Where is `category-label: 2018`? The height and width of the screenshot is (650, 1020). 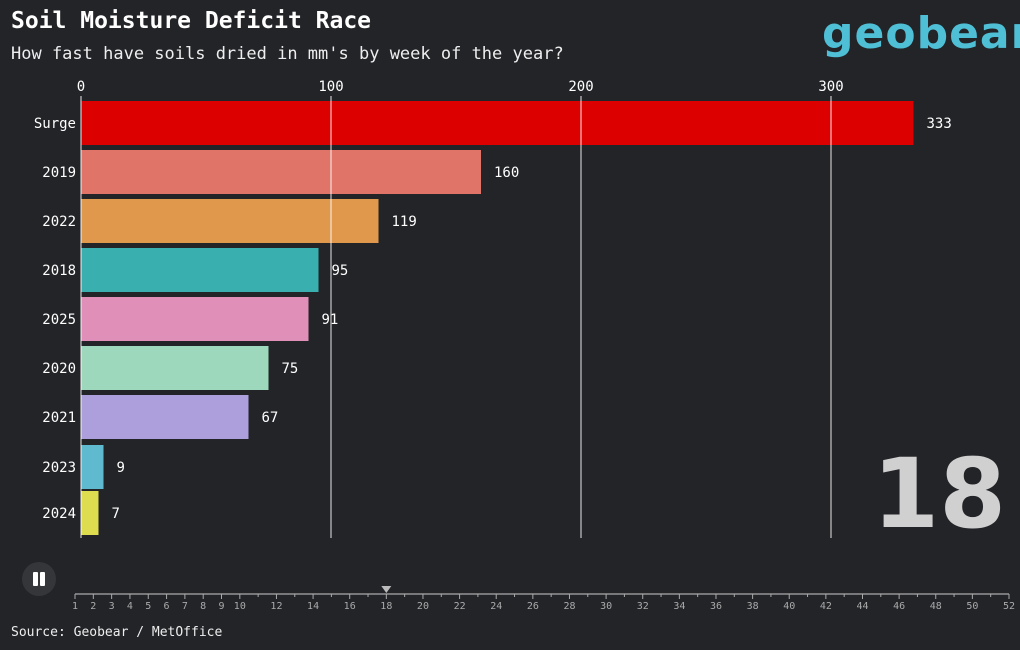
category-label: 2018 is located at coordinates (59, 271).